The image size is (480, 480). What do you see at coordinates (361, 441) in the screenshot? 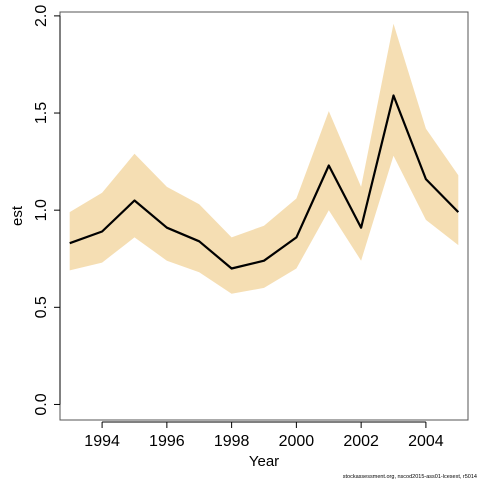
I see `x-tick-label-2002: 2002` at bounding box center [361, 441].